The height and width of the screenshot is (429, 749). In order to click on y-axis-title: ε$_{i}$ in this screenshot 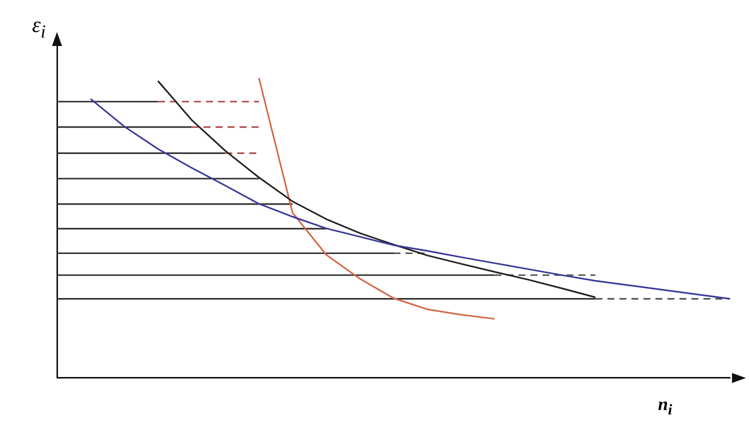, I will do `click(39, 27)`.